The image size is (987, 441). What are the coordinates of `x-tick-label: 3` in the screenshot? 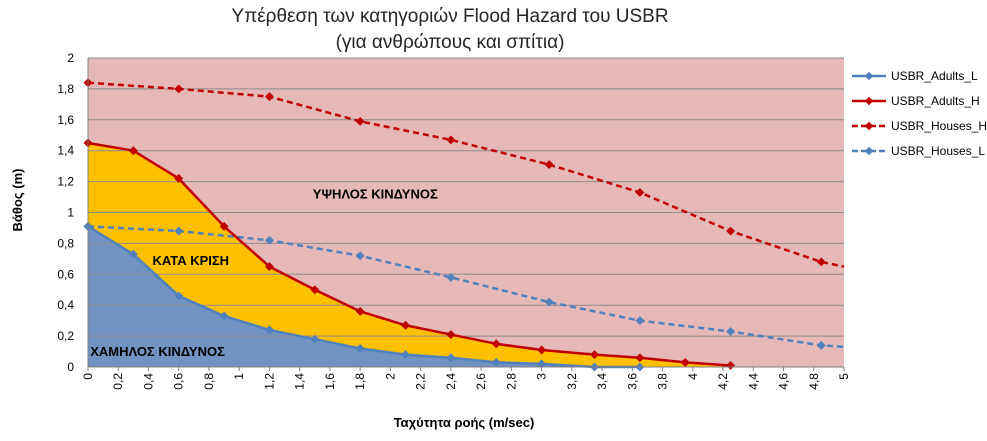 It's located at (542, 376).